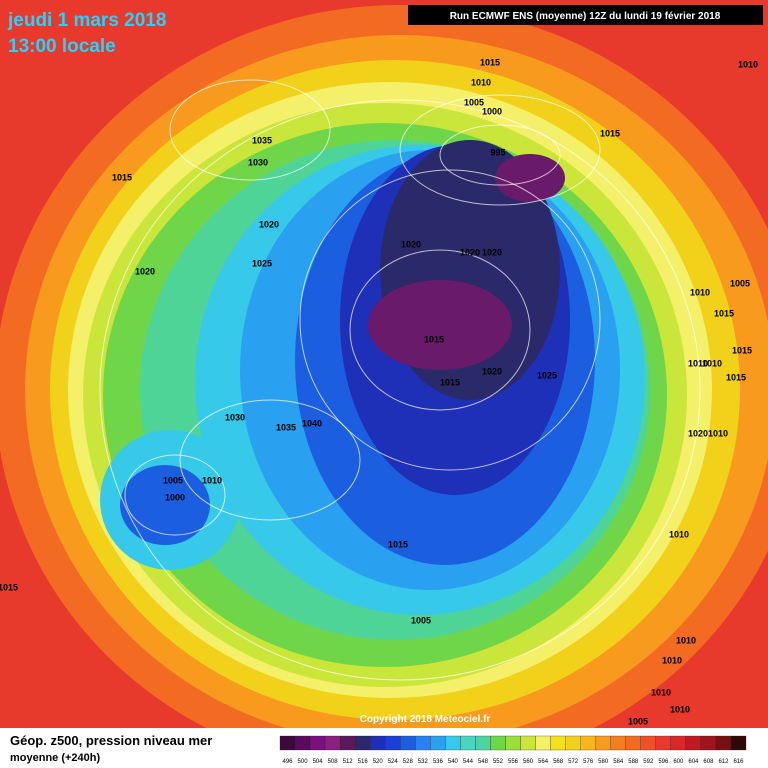  Describe the element at coordinates (513, 762) in the screenshot. I see `scale-label: 556` at that location.